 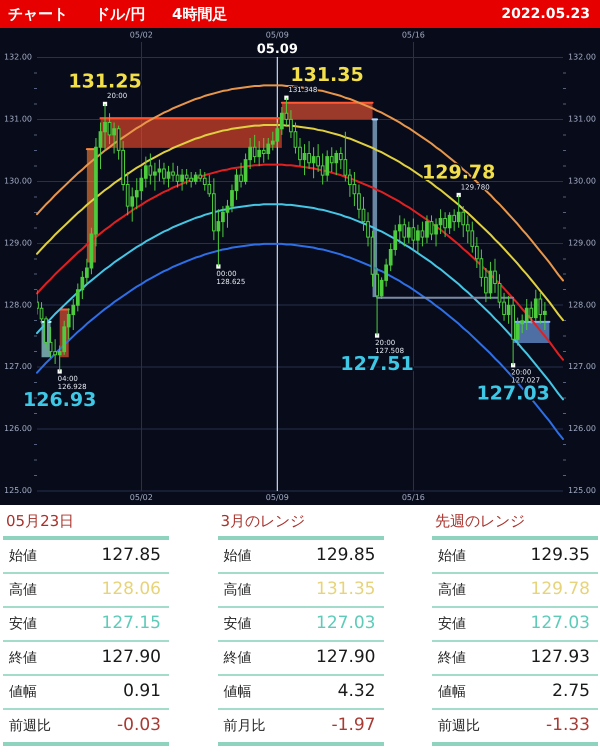 I want to click on data-label: 131.25, so click(x=105, y=81).